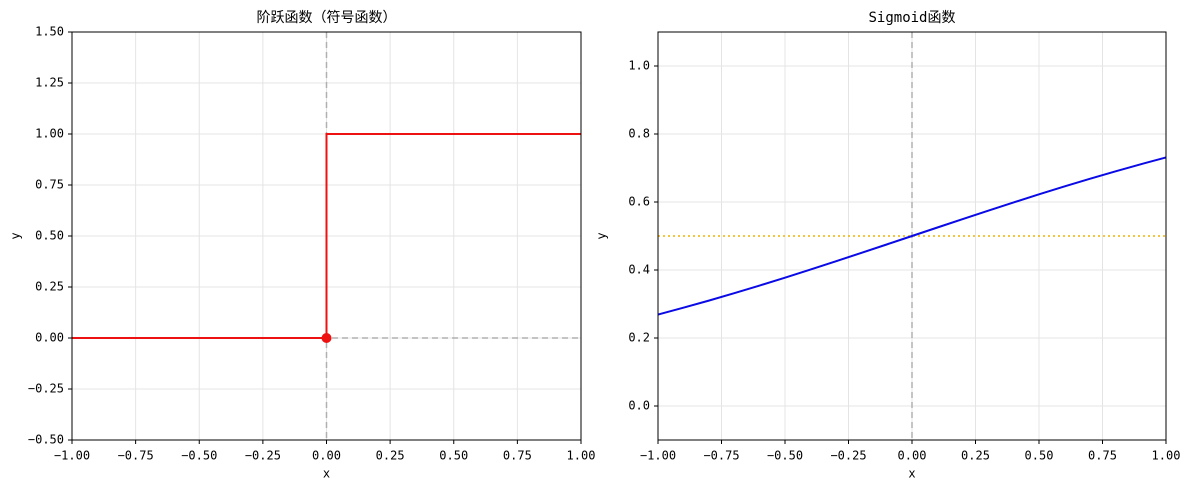  Describe the element at coordinates (49, 32) in the screenshot. I see `y-tick-label: 1.50` at that location.